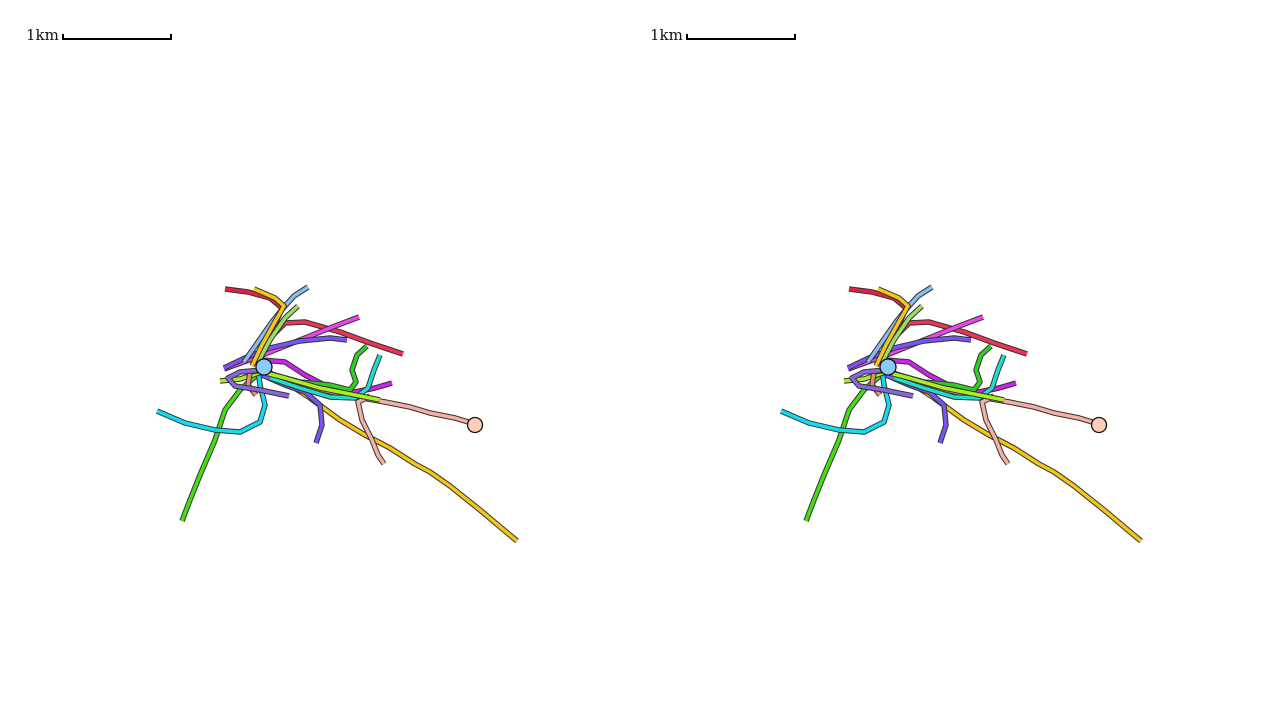  I want to click on route-map-right, so click(961, 414).